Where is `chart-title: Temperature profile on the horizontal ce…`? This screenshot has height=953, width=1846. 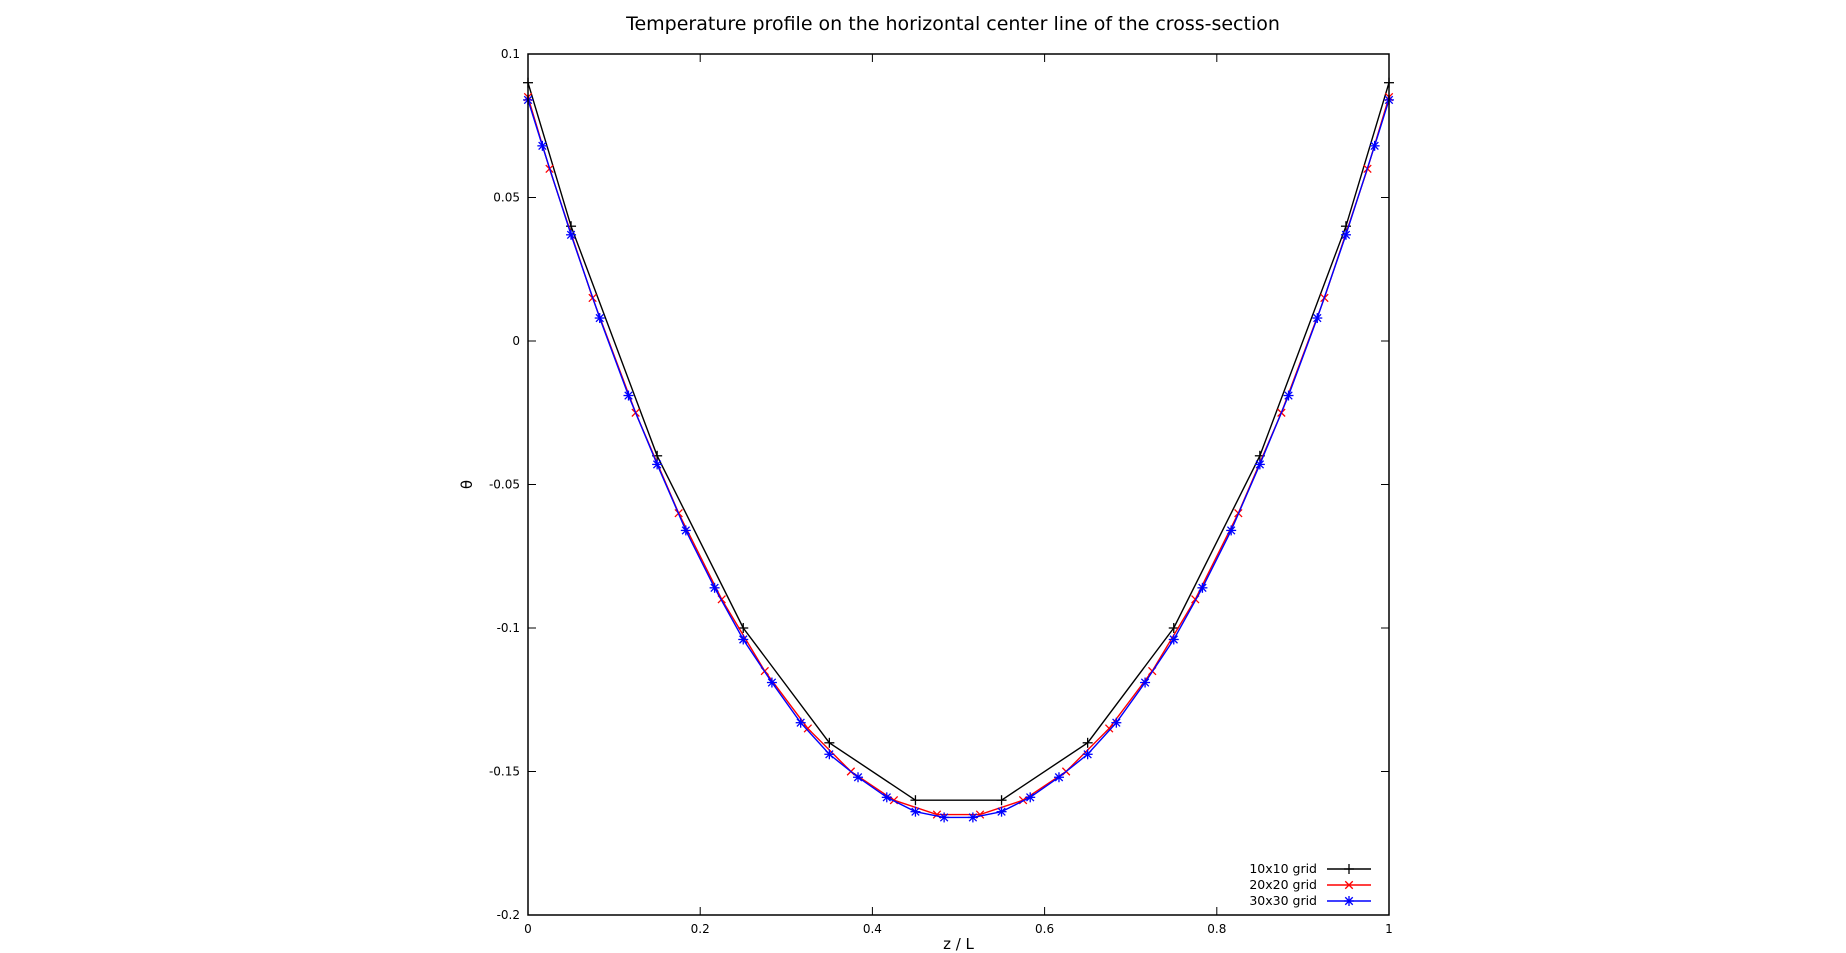
chart-title: Temperature profile on the horizontal ce… is located at coordinates (952, 24).